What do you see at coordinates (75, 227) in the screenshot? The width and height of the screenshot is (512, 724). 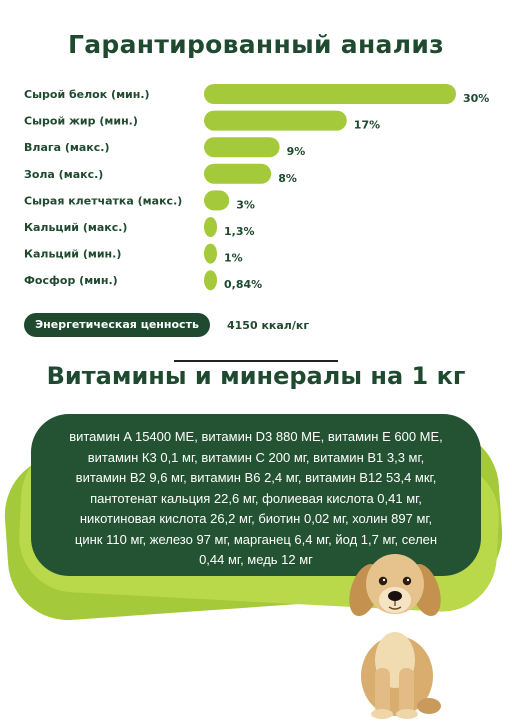 I see `category-label: Кальций (макс.)` at bounding box center [75, 227].